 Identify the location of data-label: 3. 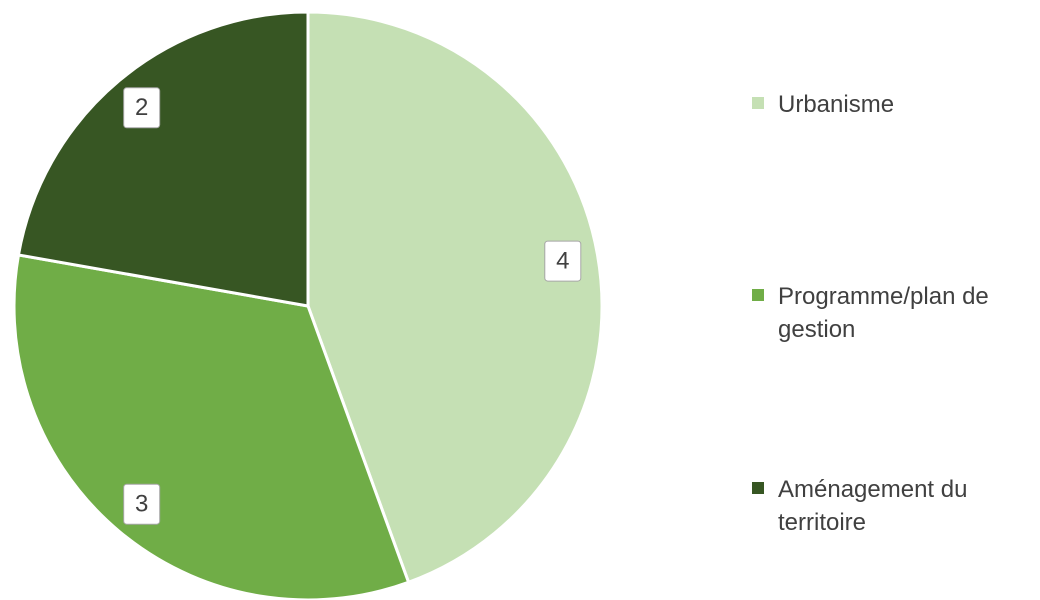
(141, 504).